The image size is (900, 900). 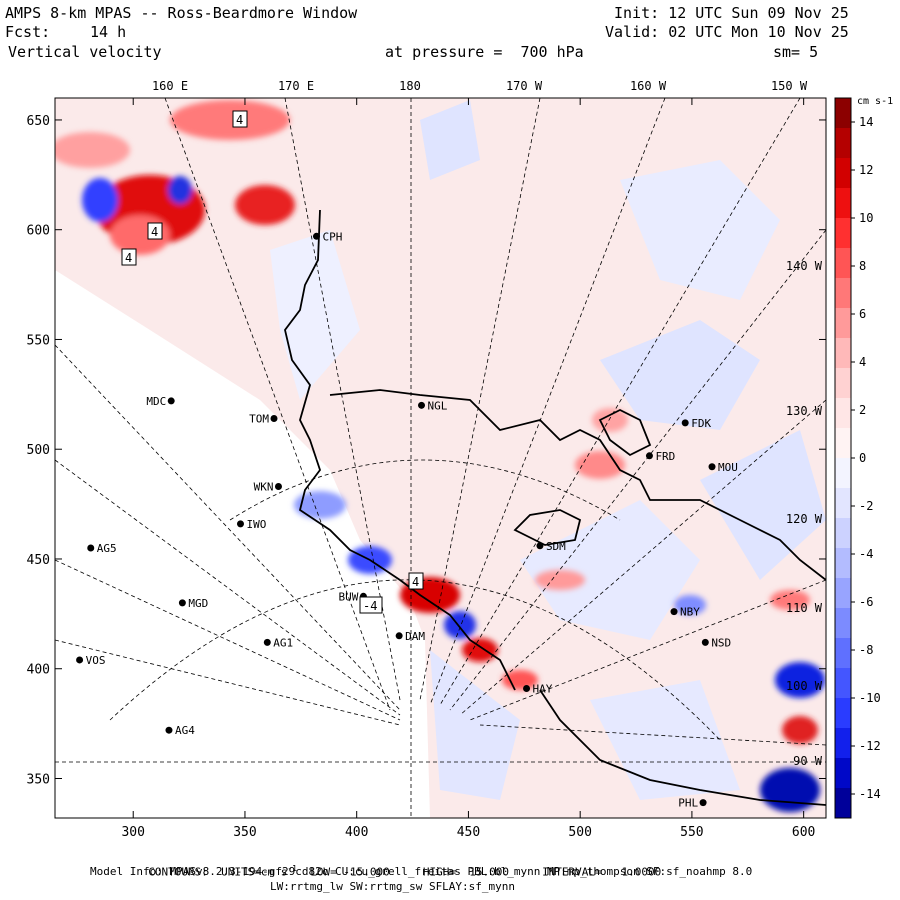 I want to click on y-tick-label: 450, so click(x=38, y=560).